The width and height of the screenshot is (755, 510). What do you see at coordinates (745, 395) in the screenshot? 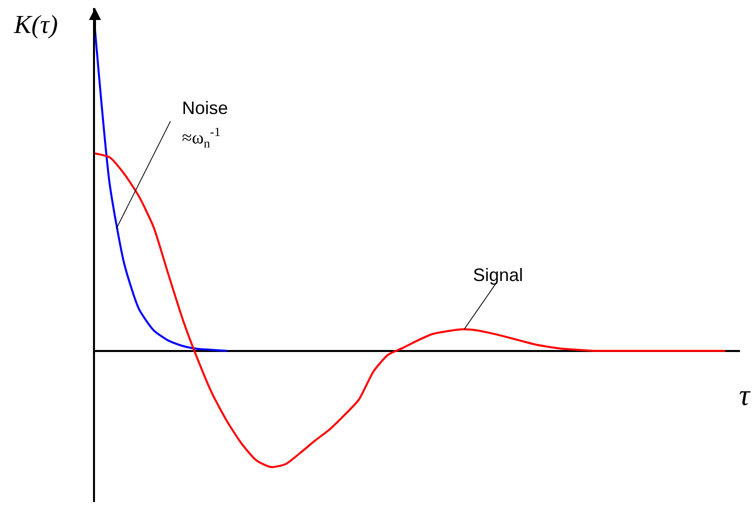
I see `x-axis-title: τ` at bounding box center [745, 395].